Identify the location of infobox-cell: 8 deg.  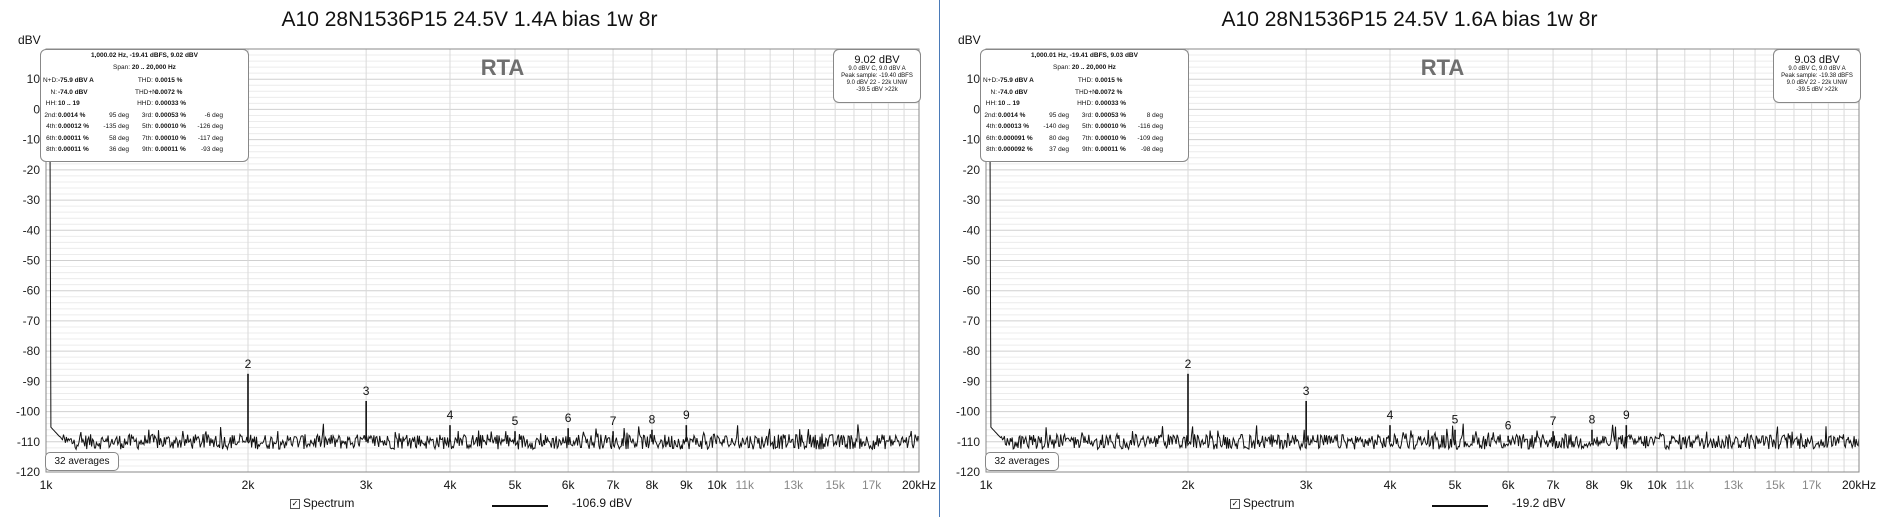
(1154, 115).